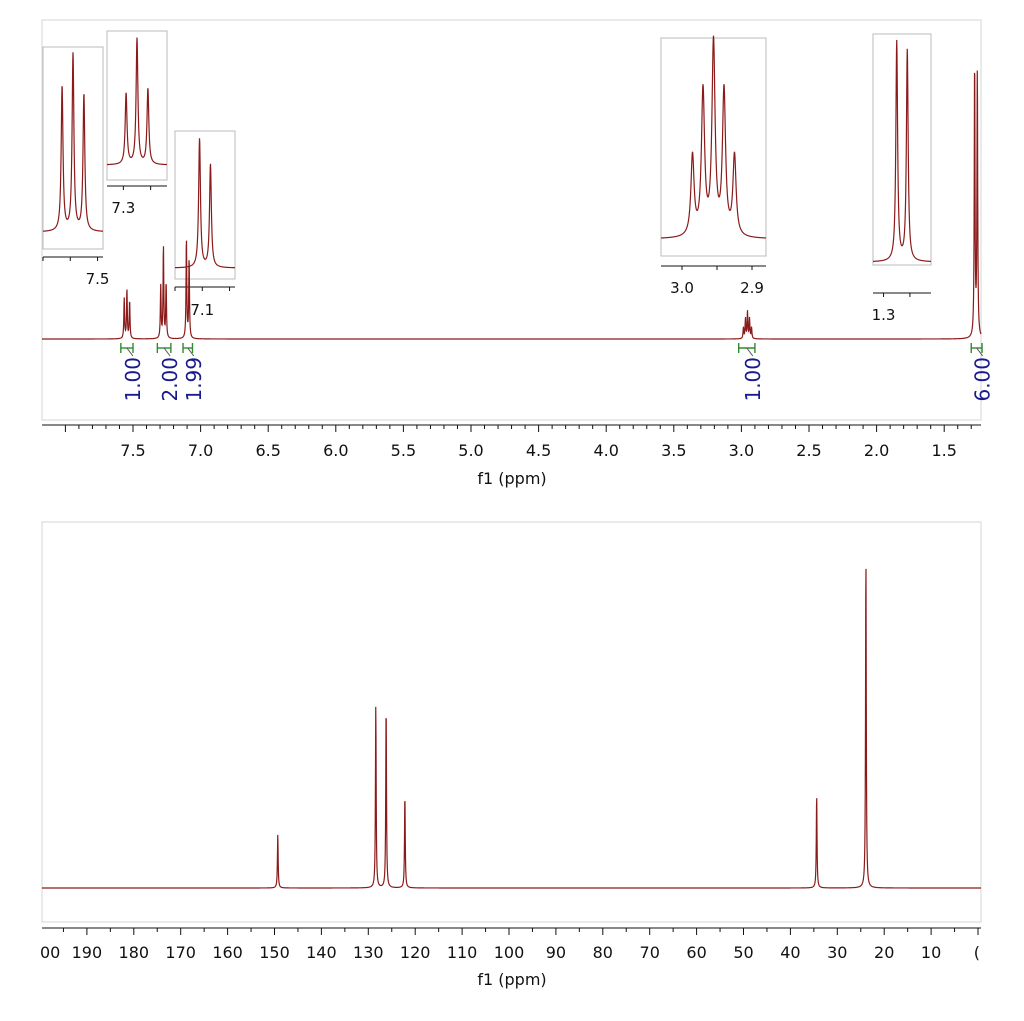 This screenshot has height=1021, width=1024. What do you see at coordinates (538, 450) in the screenshot?
I see `h1-x-tick-label: 4.5` at bounding box center [538, 450].